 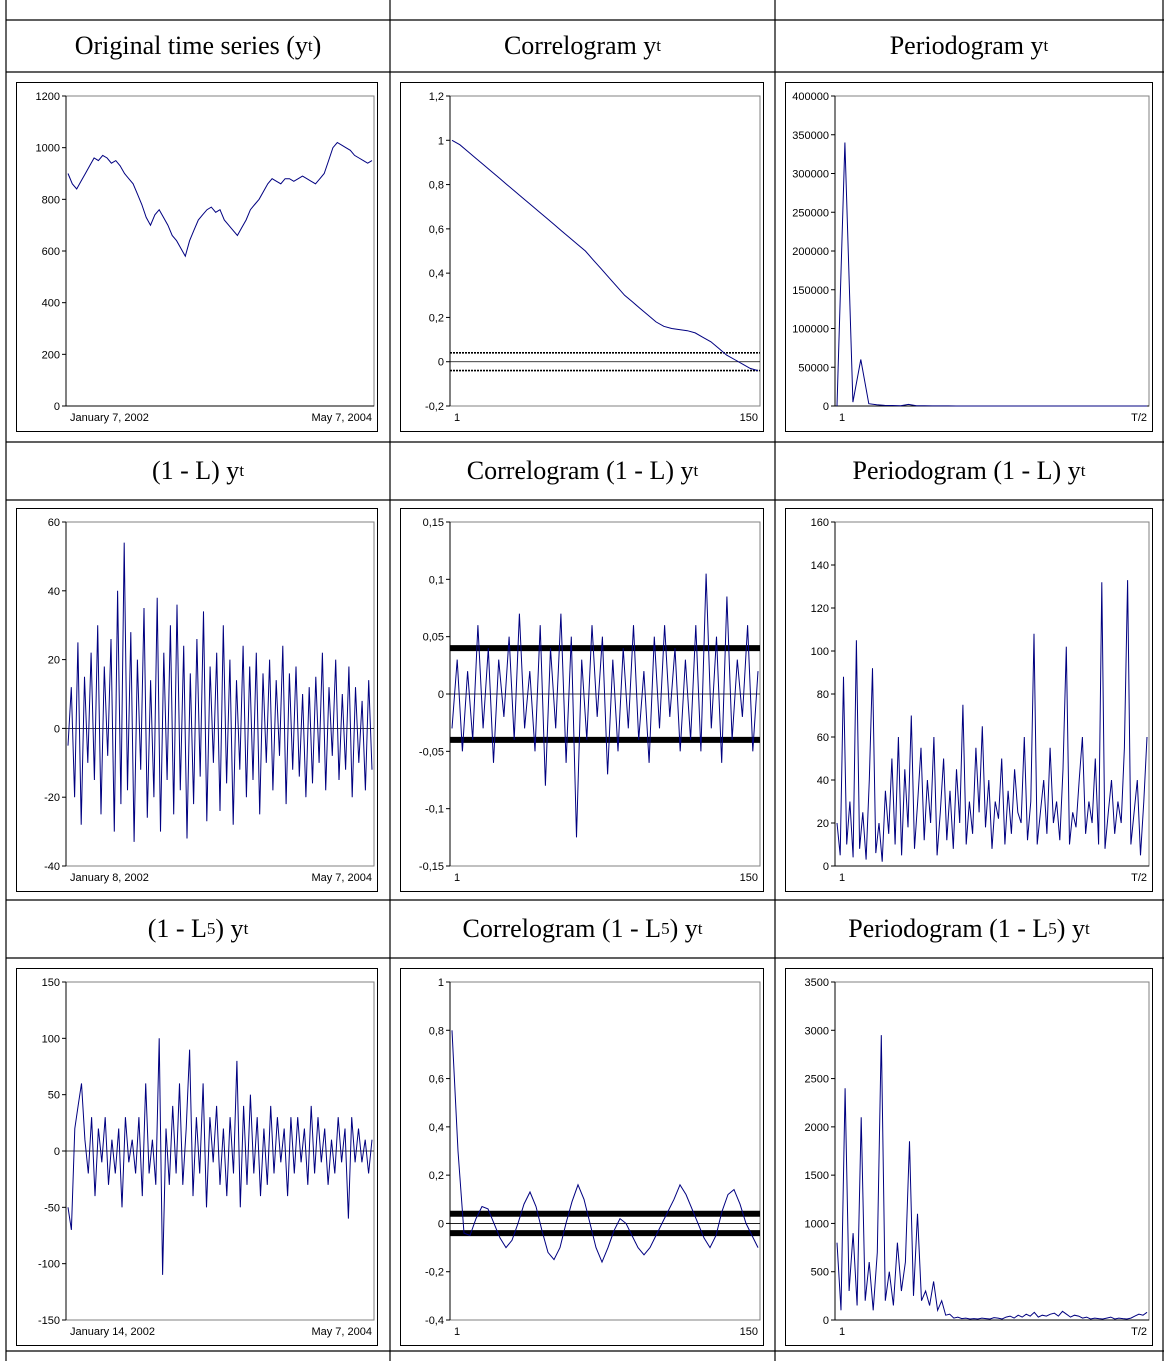 What do you see at coordinates (826, 407) in the screenshot?
I see `per1-ytick-0: 0` at bounding box center [826, 407].